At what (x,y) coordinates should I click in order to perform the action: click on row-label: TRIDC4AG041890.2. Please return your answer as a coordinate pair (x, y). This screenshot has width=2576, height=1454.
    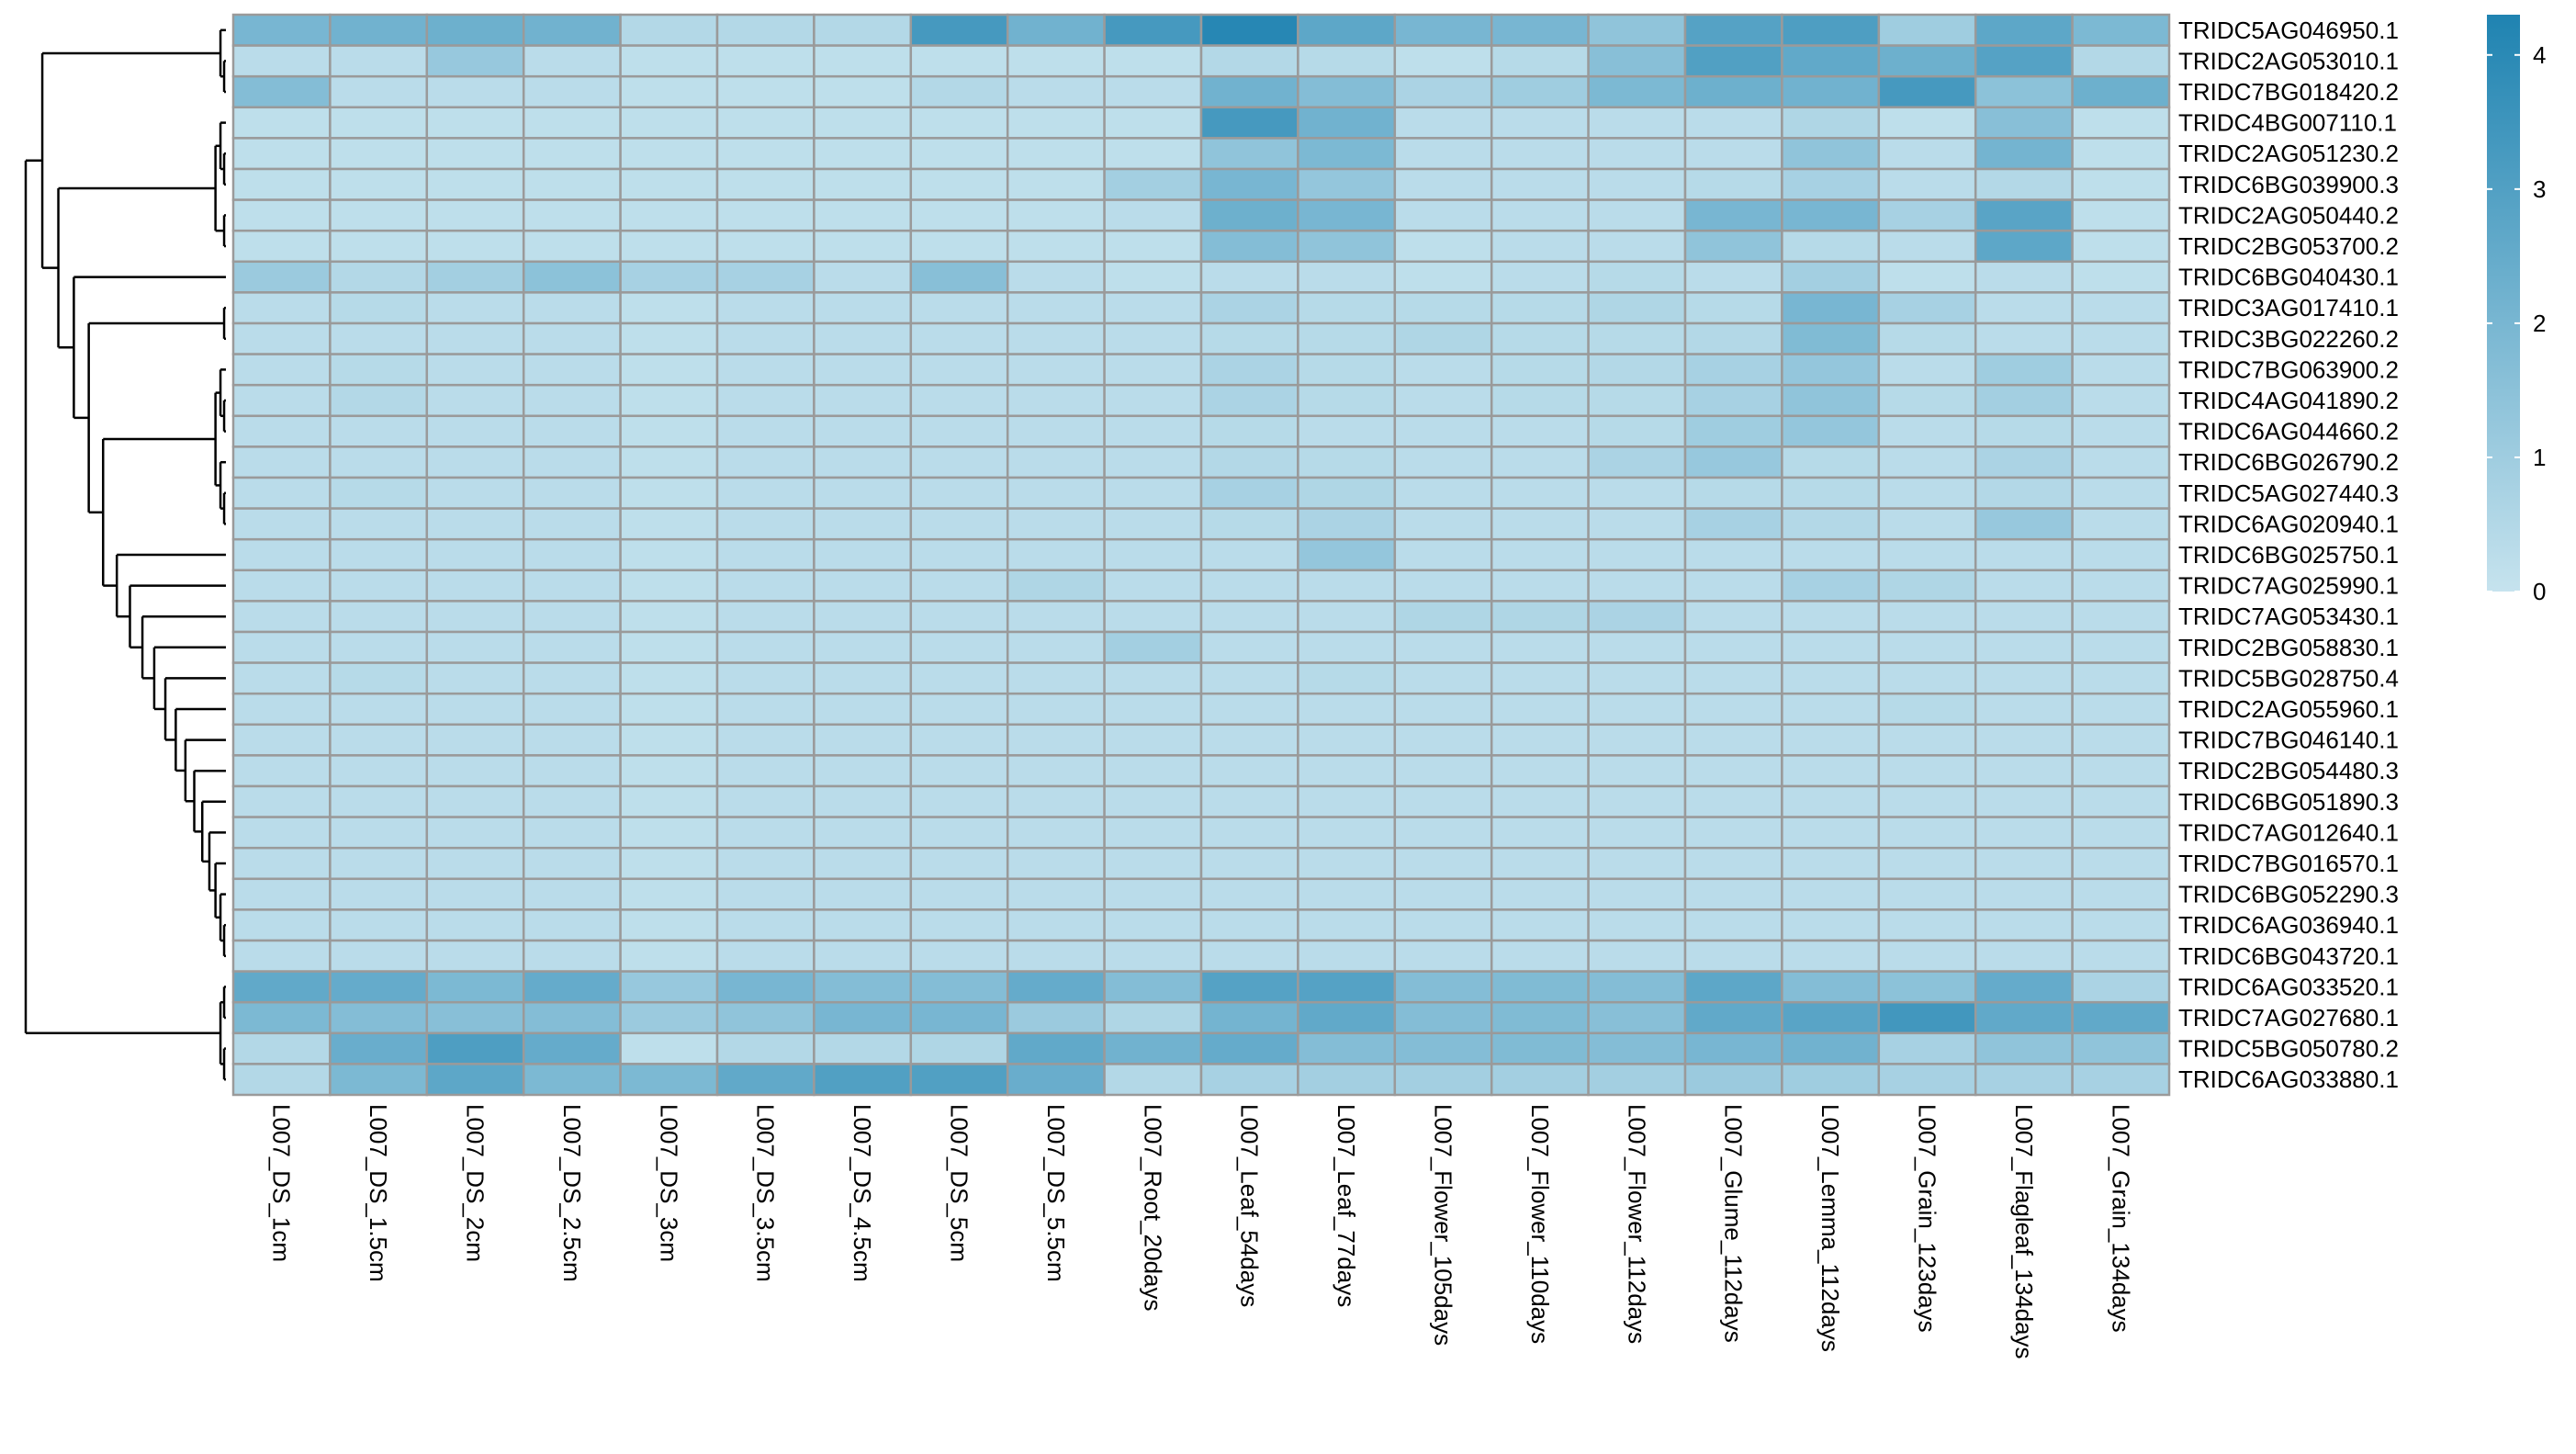
    Looking at the image, I should click on (2288, 401).